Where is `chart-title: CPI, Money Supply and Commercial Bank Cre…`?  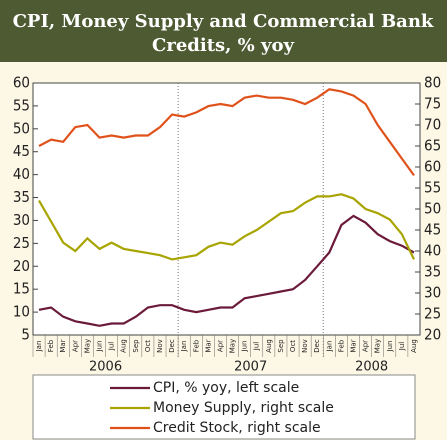
chart-title: CPI, Money Supply and Commercial Bank Cre… is located at coordinates (223, 33).